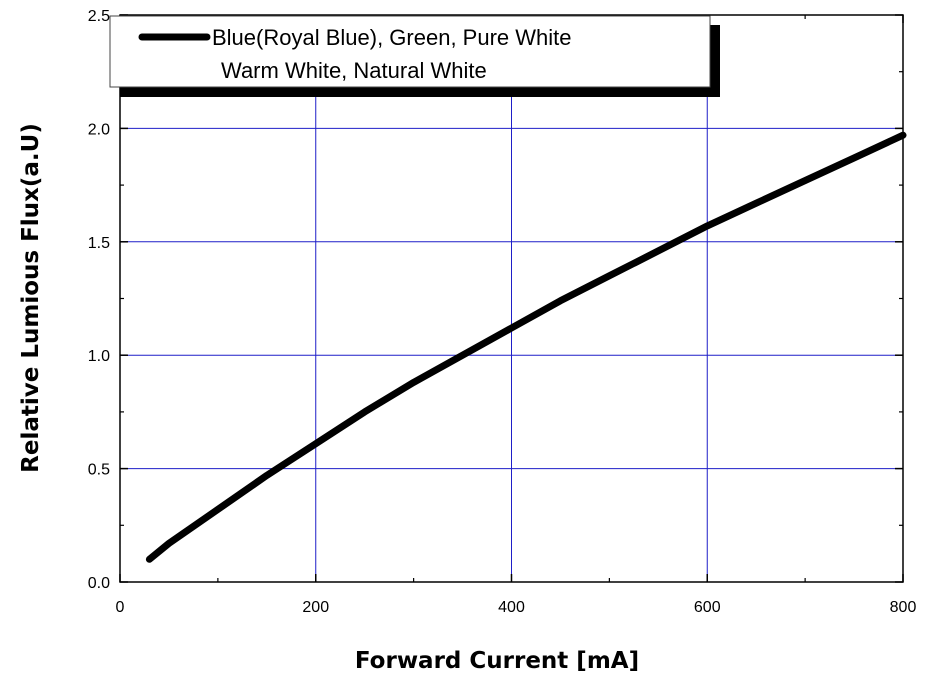  I want to click on y-tick-labels: 0.0 0.5 1.0 1.5 2.0 2.5, so click(99, 300).